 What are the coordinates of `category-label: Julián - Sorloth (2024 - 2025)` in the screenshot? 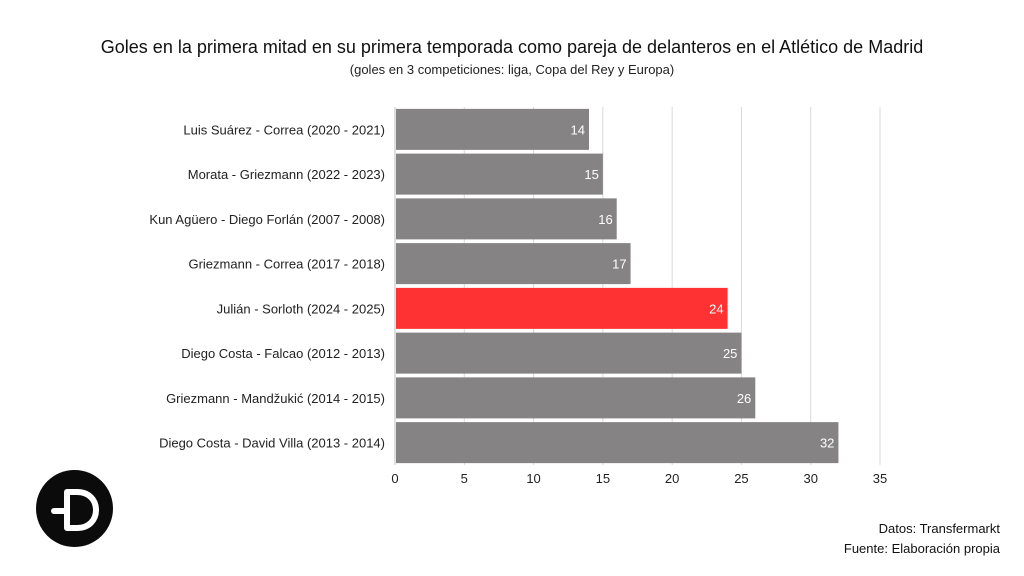 It's located at (301, 308).